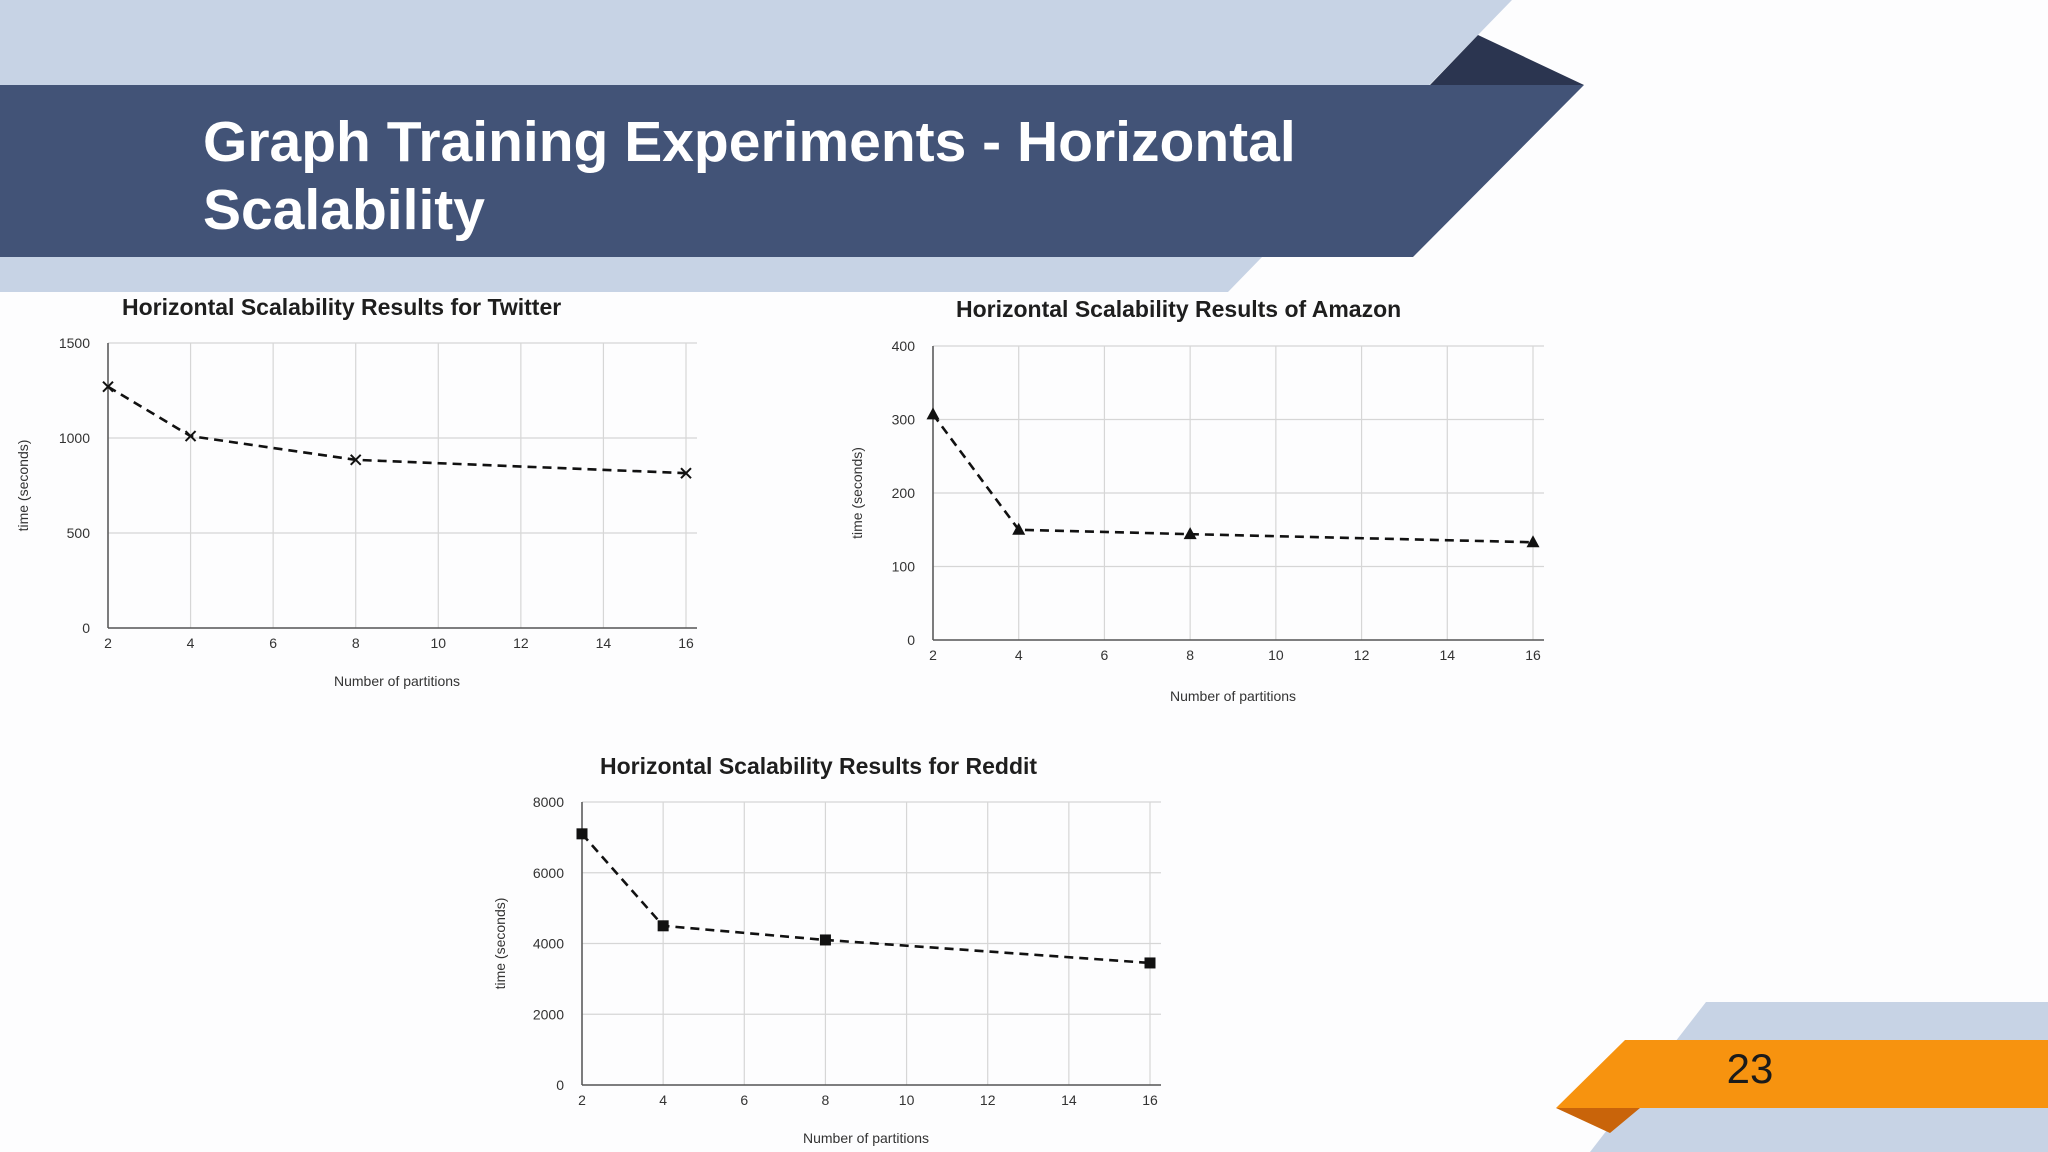 The image size is (2048, 1152). Describe the element at coordinates (560, 1085) in the screenshot. I see `reddit-ytick-0: 0` at that location.